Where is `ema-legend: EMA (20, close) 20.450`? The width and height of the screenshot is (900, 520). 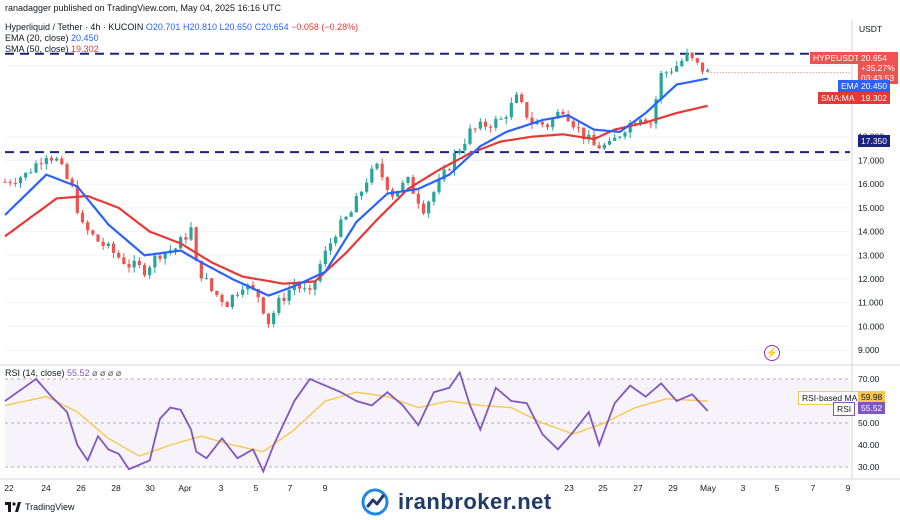
ema-legend: EMA (20, close) 20.450 is located at coordinates (52, 38).